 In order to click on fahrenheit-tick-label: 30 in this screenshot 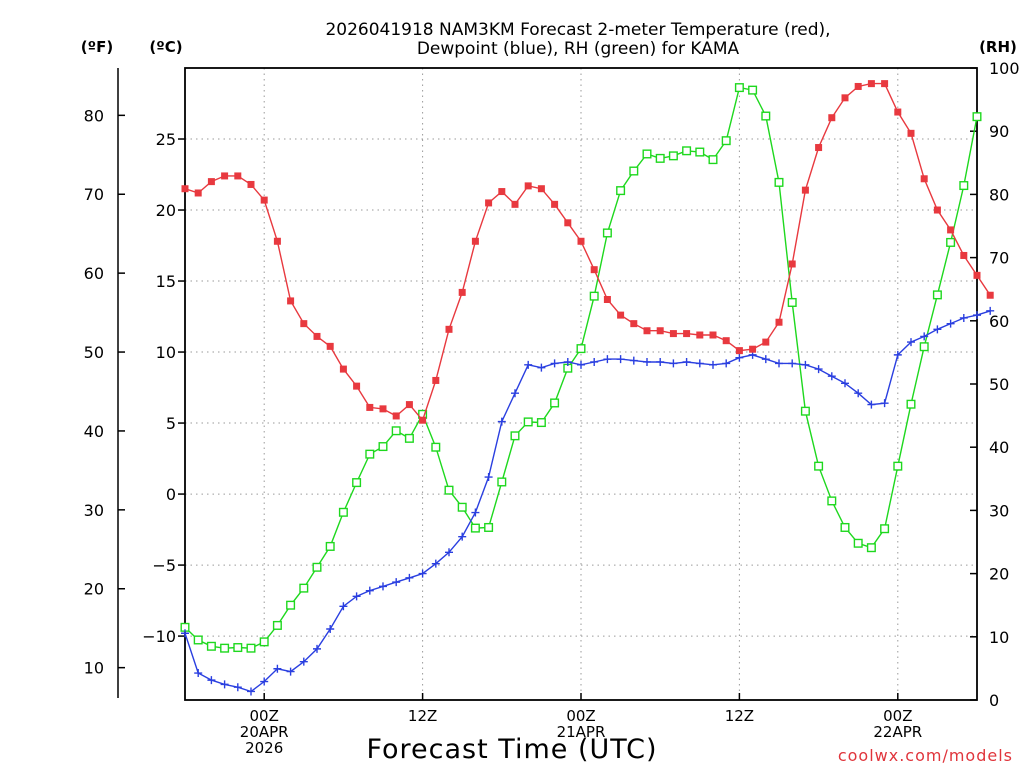, I will do `click(94, 510)`.